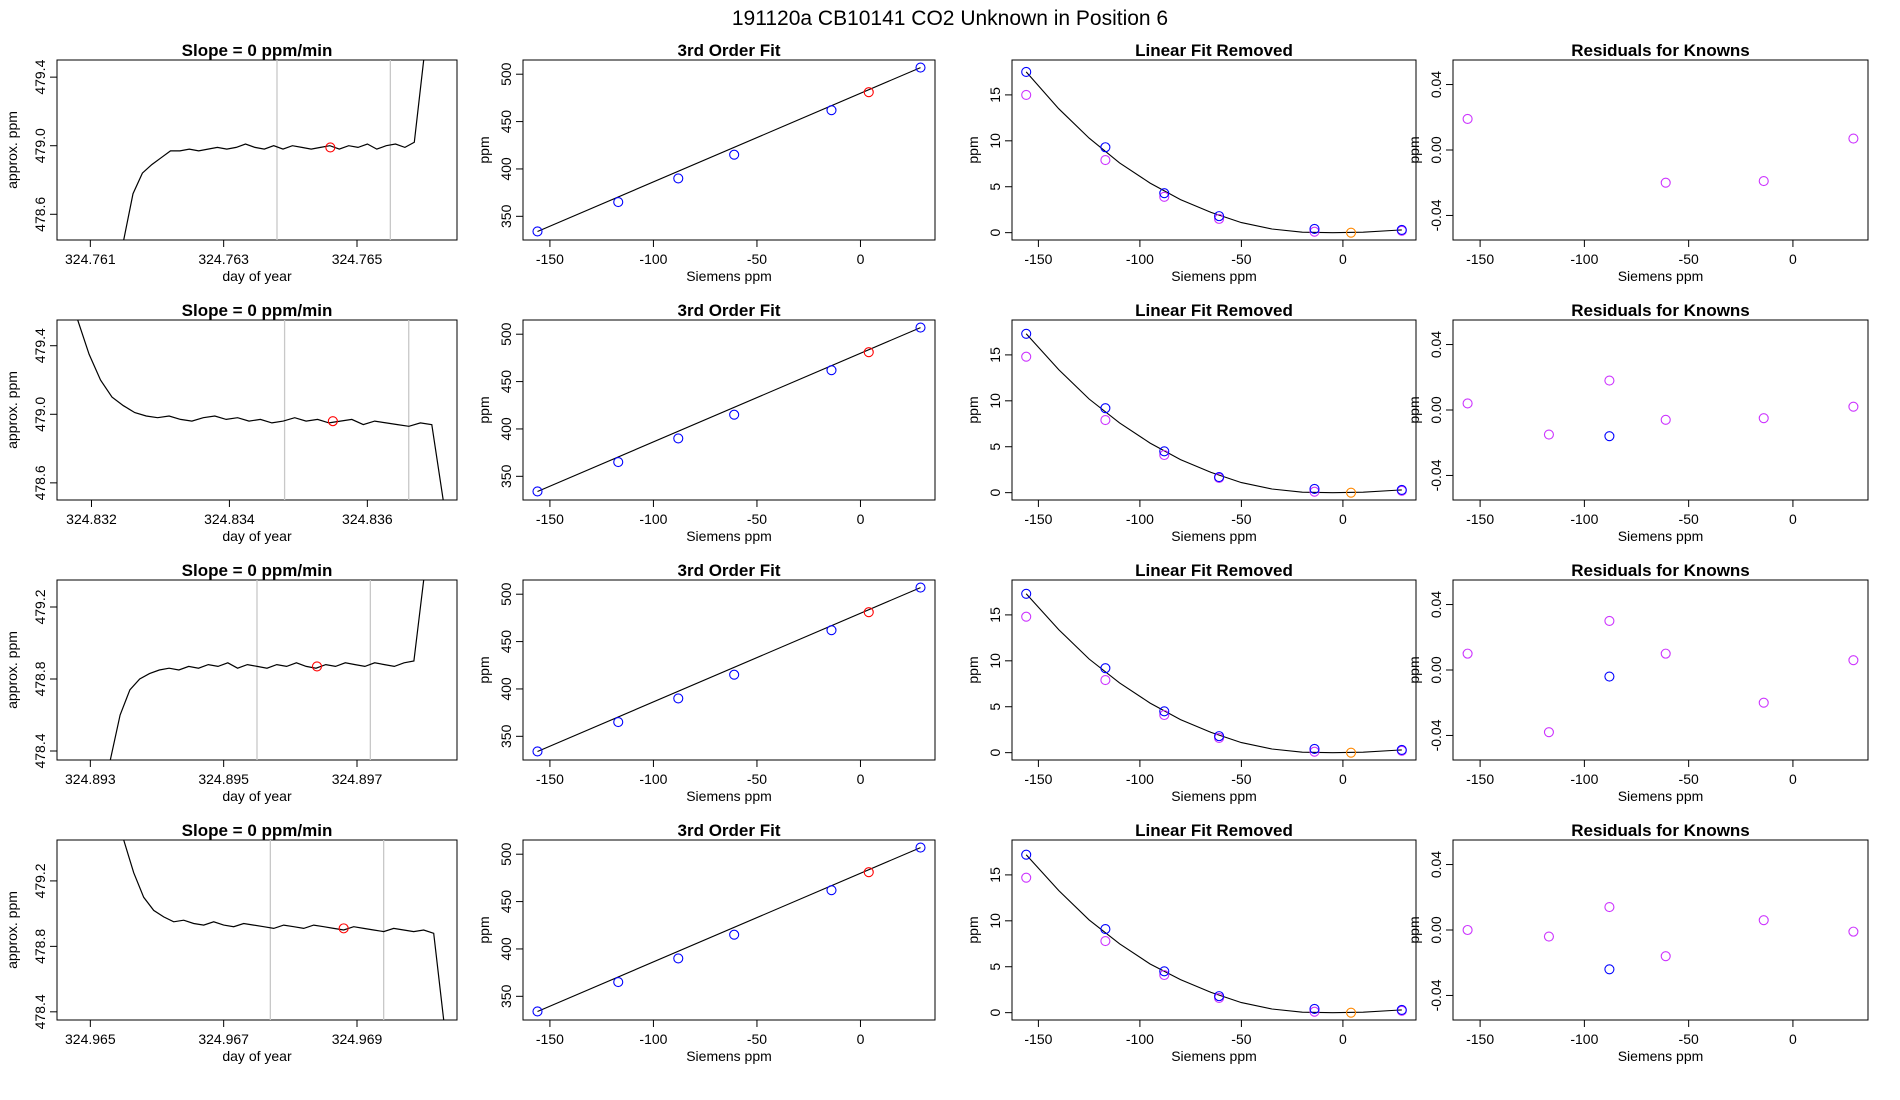 The width and height of the screenshot is (1900, 1100). What do you see at coordinates (357, 1039) in the screenshot?
I see `x-tick-label: 324.969` at bounding box center [357, 1039].